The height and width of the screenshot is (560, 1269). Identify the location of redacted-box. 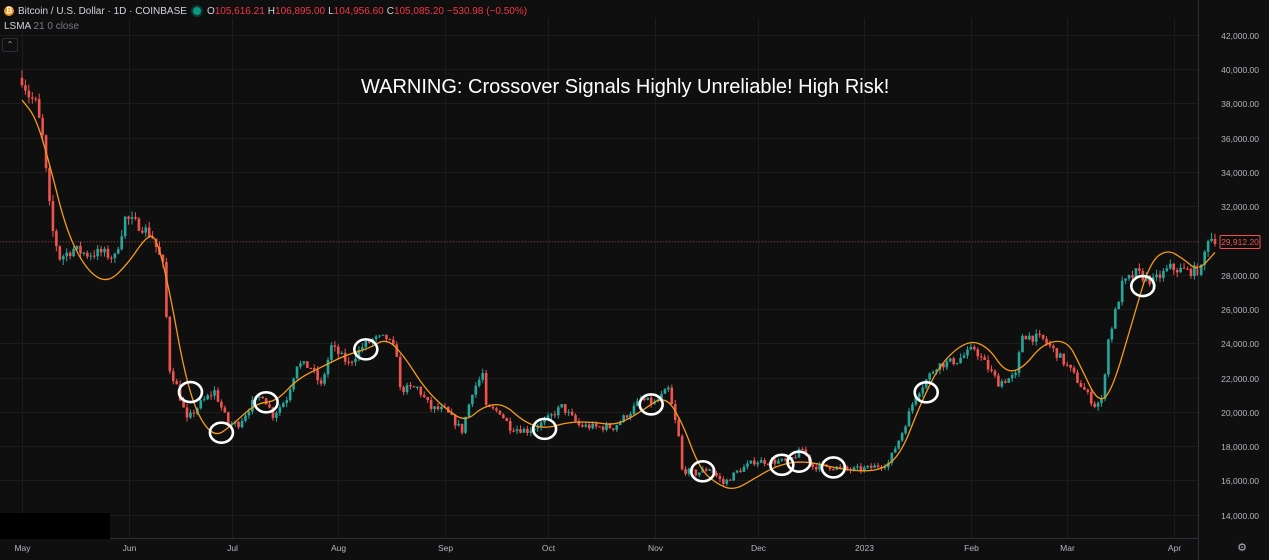
(55, 526).